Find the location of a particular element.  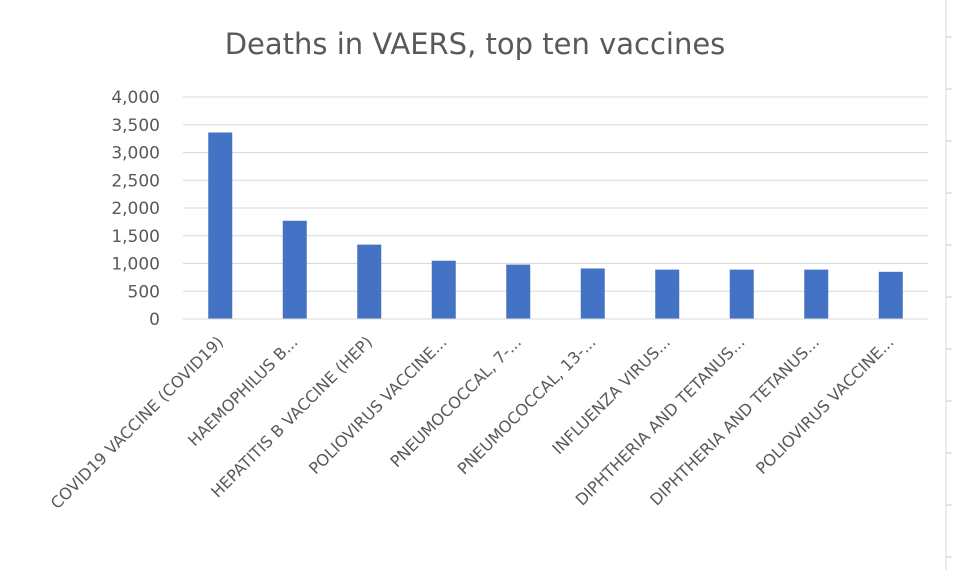

x-tick-label: HEPATITIS B VACCINE (HEP) is located at coordinates (291, 416).